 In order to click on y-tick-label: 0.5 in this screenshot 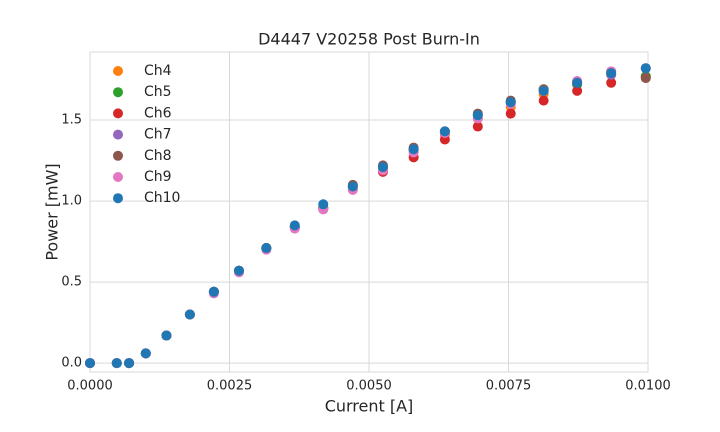, I will do `click(71, 282)`.